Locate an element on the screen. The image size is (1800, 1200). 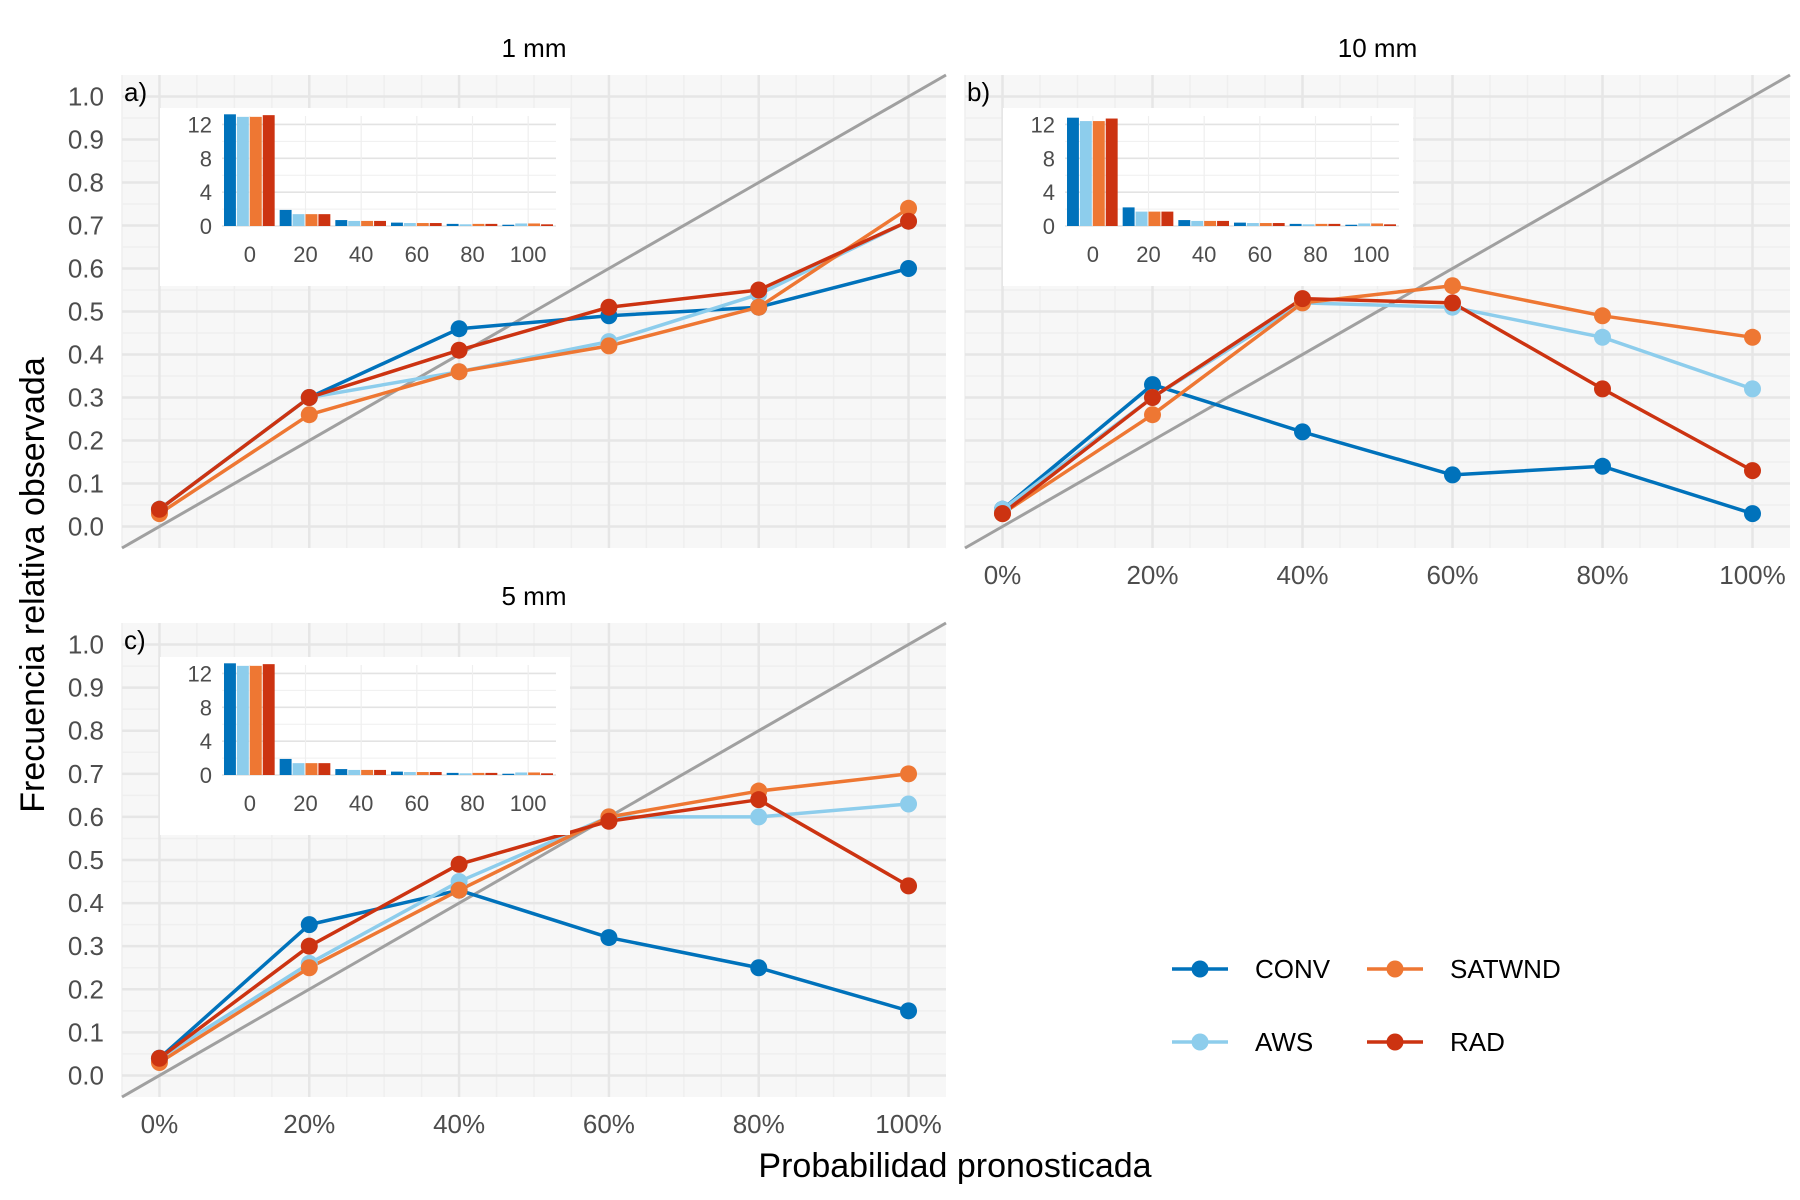
y-tick-label: 0.1 is located at coordinates (86, 1032).